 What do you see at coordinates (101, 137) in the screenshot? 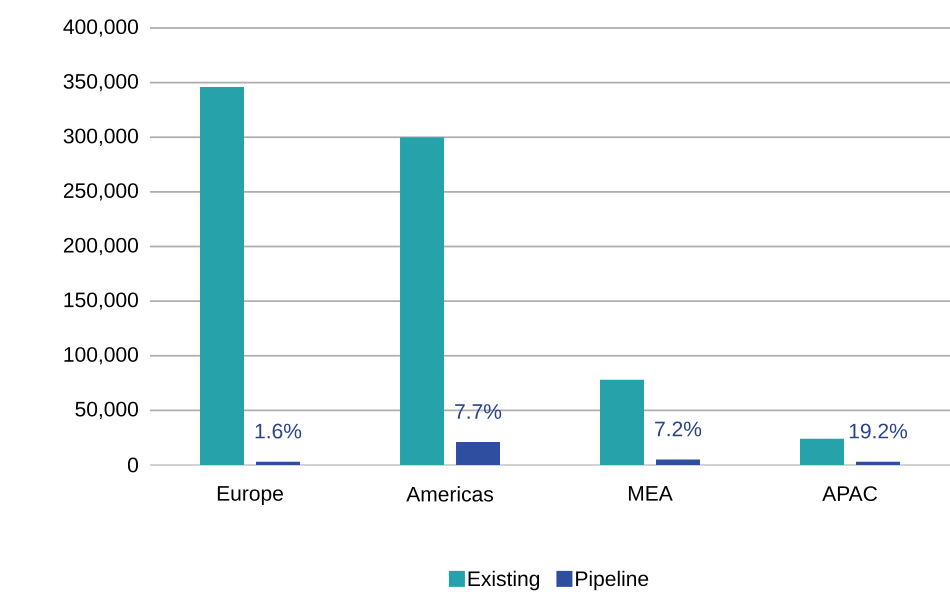
I see `y-tick-label: 300,000` at bounding box center [101, 137].